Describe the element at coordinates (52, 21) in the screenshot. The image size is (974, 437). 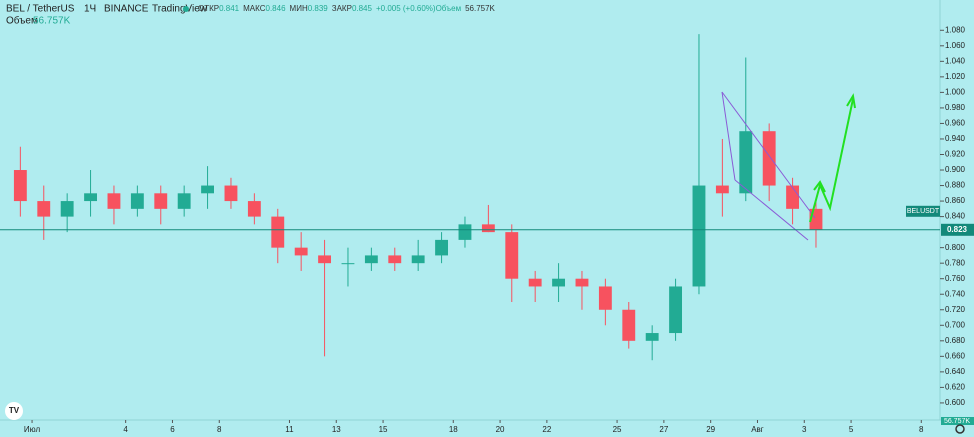
I see `volume-value: 56.757K` at that location.